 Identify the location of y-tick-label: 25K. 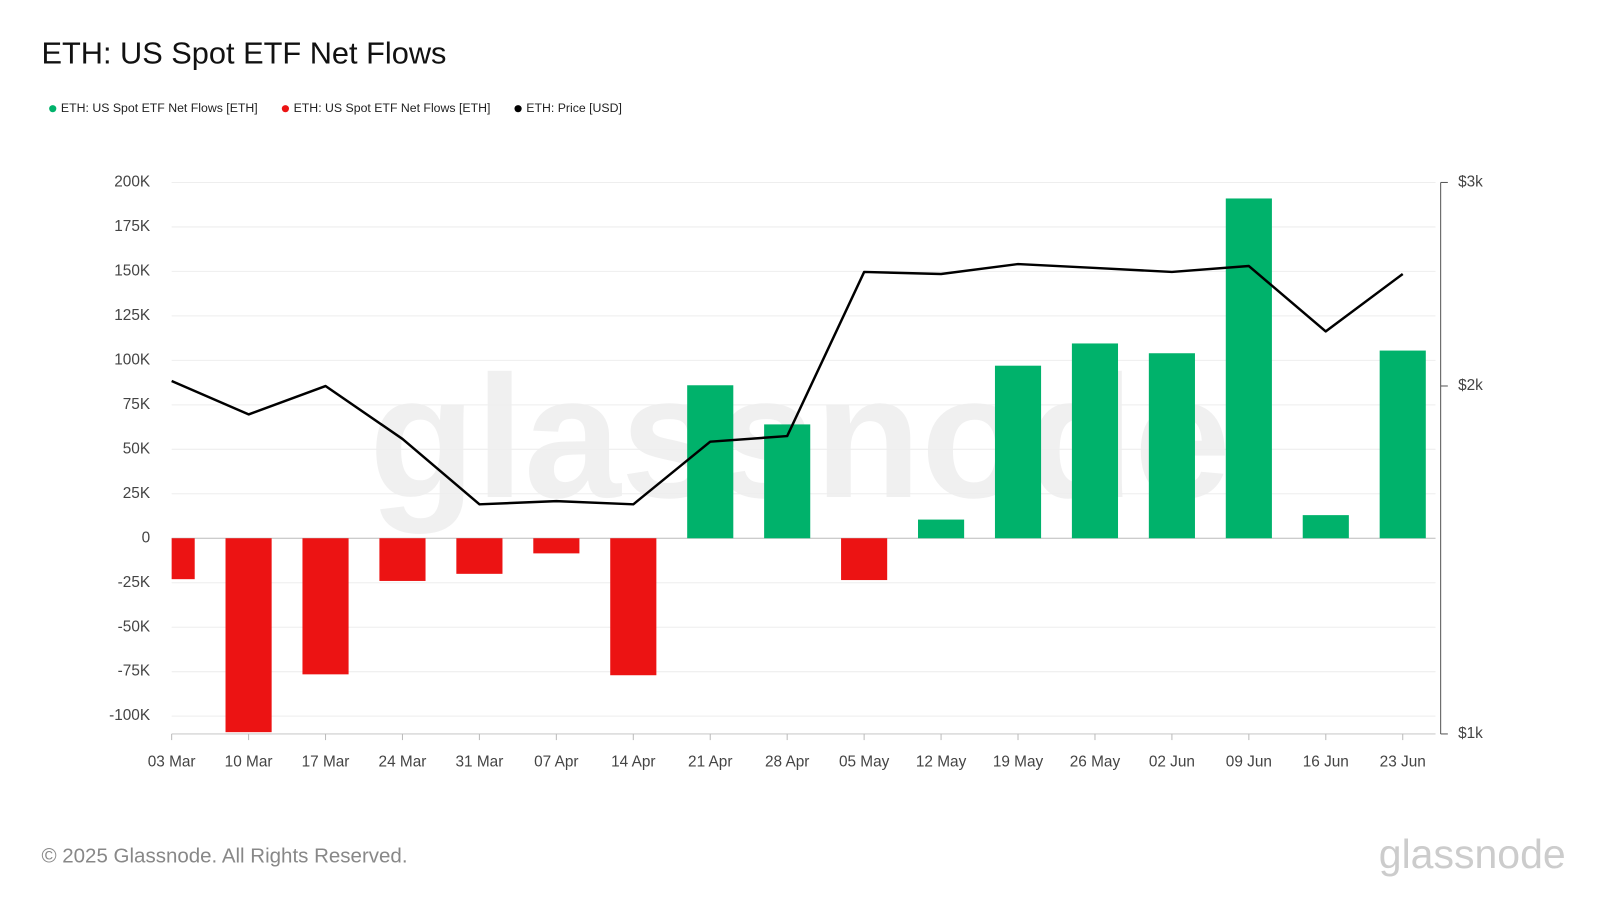
(137, 493).